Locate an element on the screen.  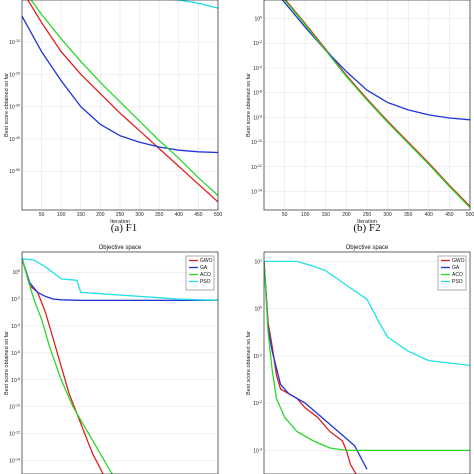
y-tick-label: 10⁻³⁰ is located at coordinates (14, 107).